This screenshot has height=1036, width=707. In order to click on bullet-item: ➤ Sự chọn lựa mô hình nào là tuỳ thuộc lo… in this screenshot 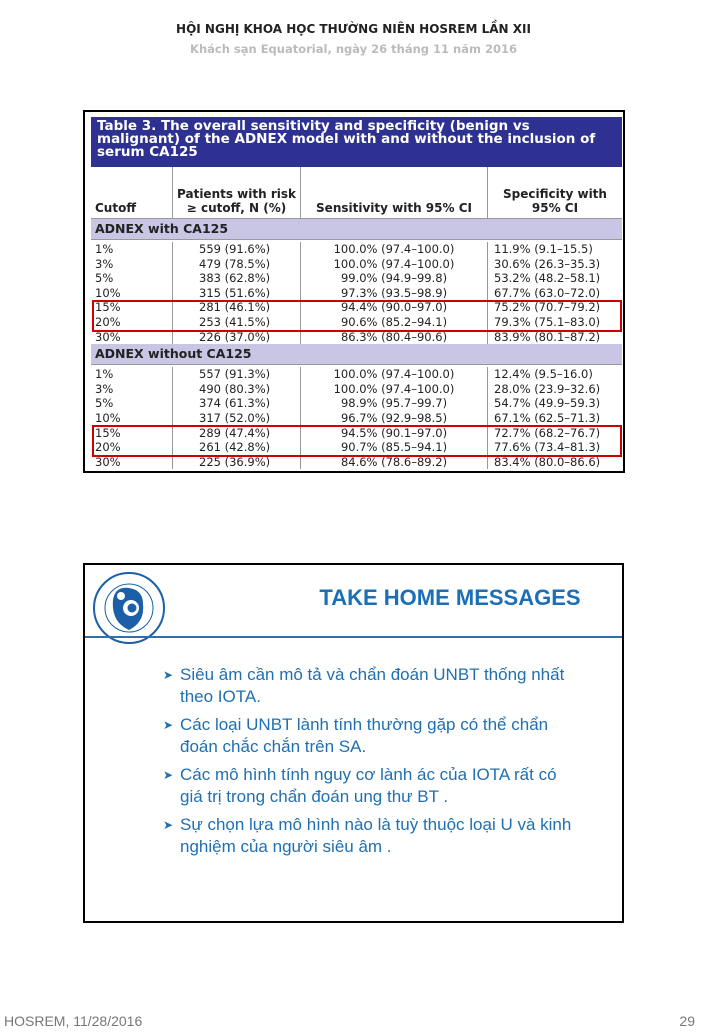, I will do `click(373, 836)`.